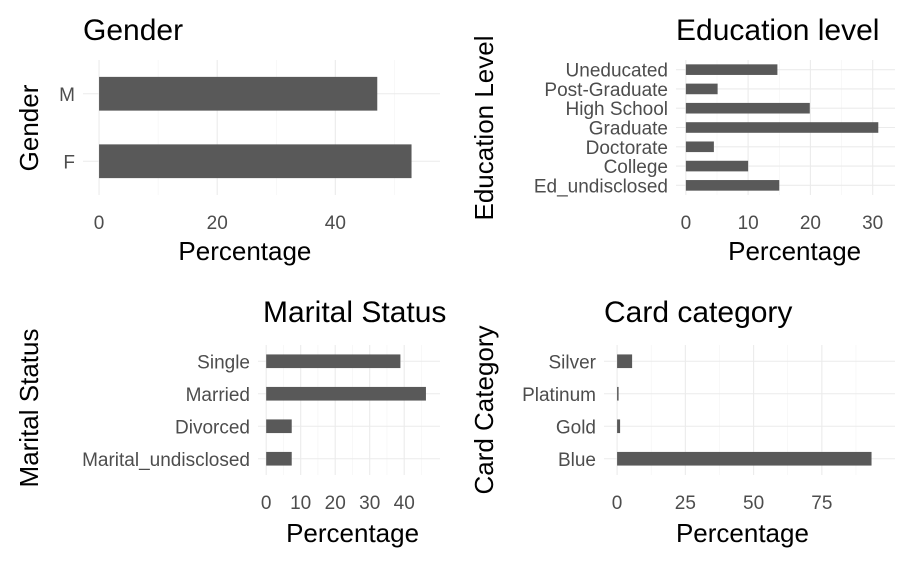 The image size is (910, 562). I want to click on bar-gold, so click(619, 426).